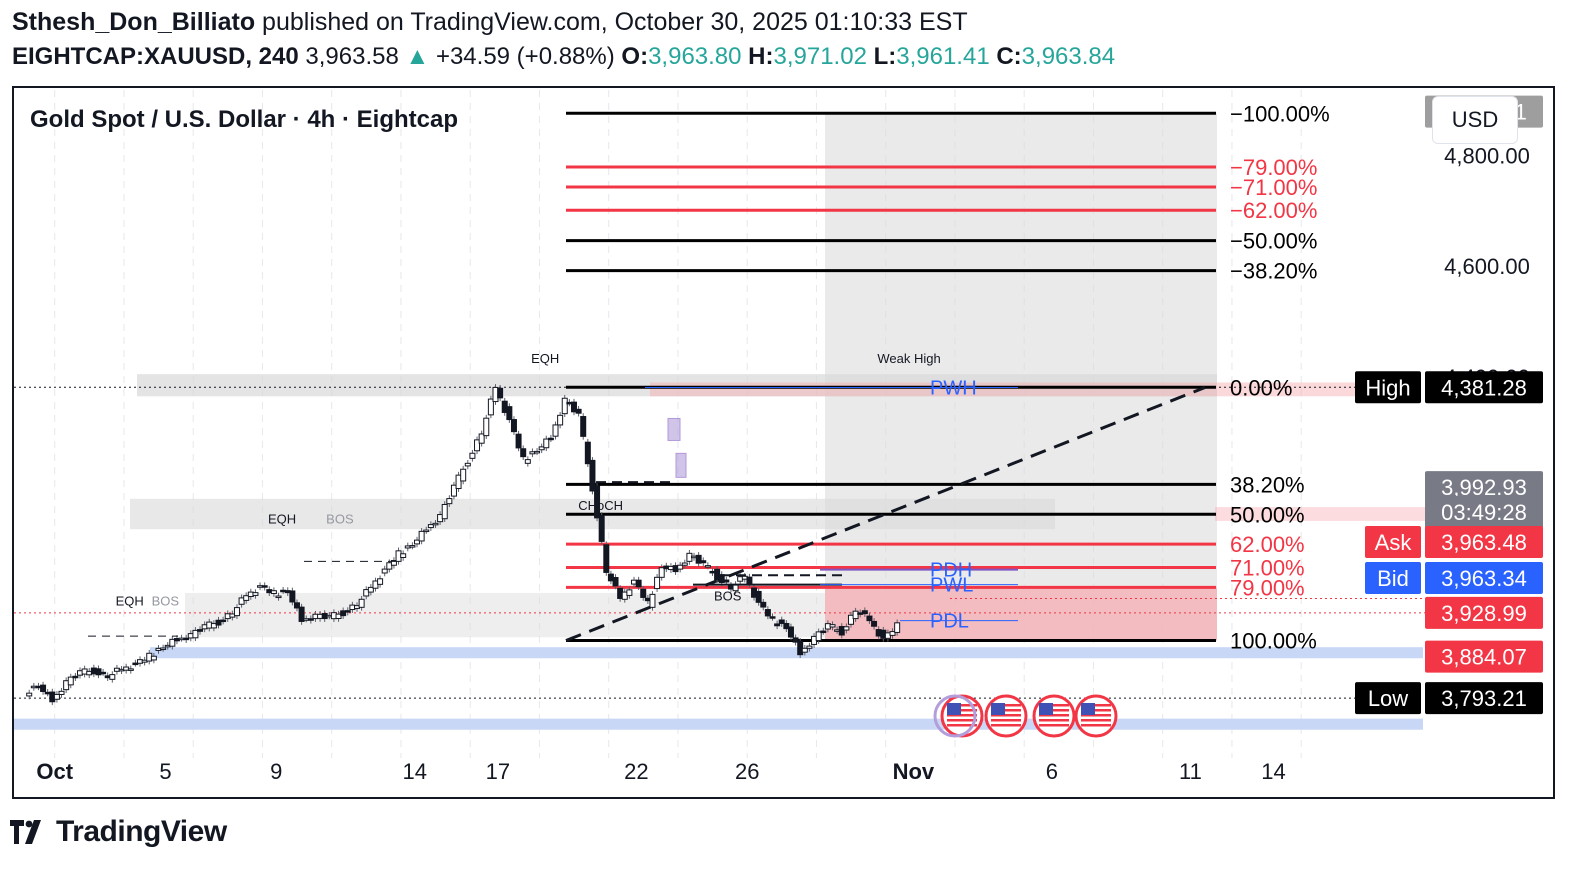  What do you see at coordinates (820, 56) in the screenshot?
I see `high-value: 3,971.02` at bounding box center [820, 56].